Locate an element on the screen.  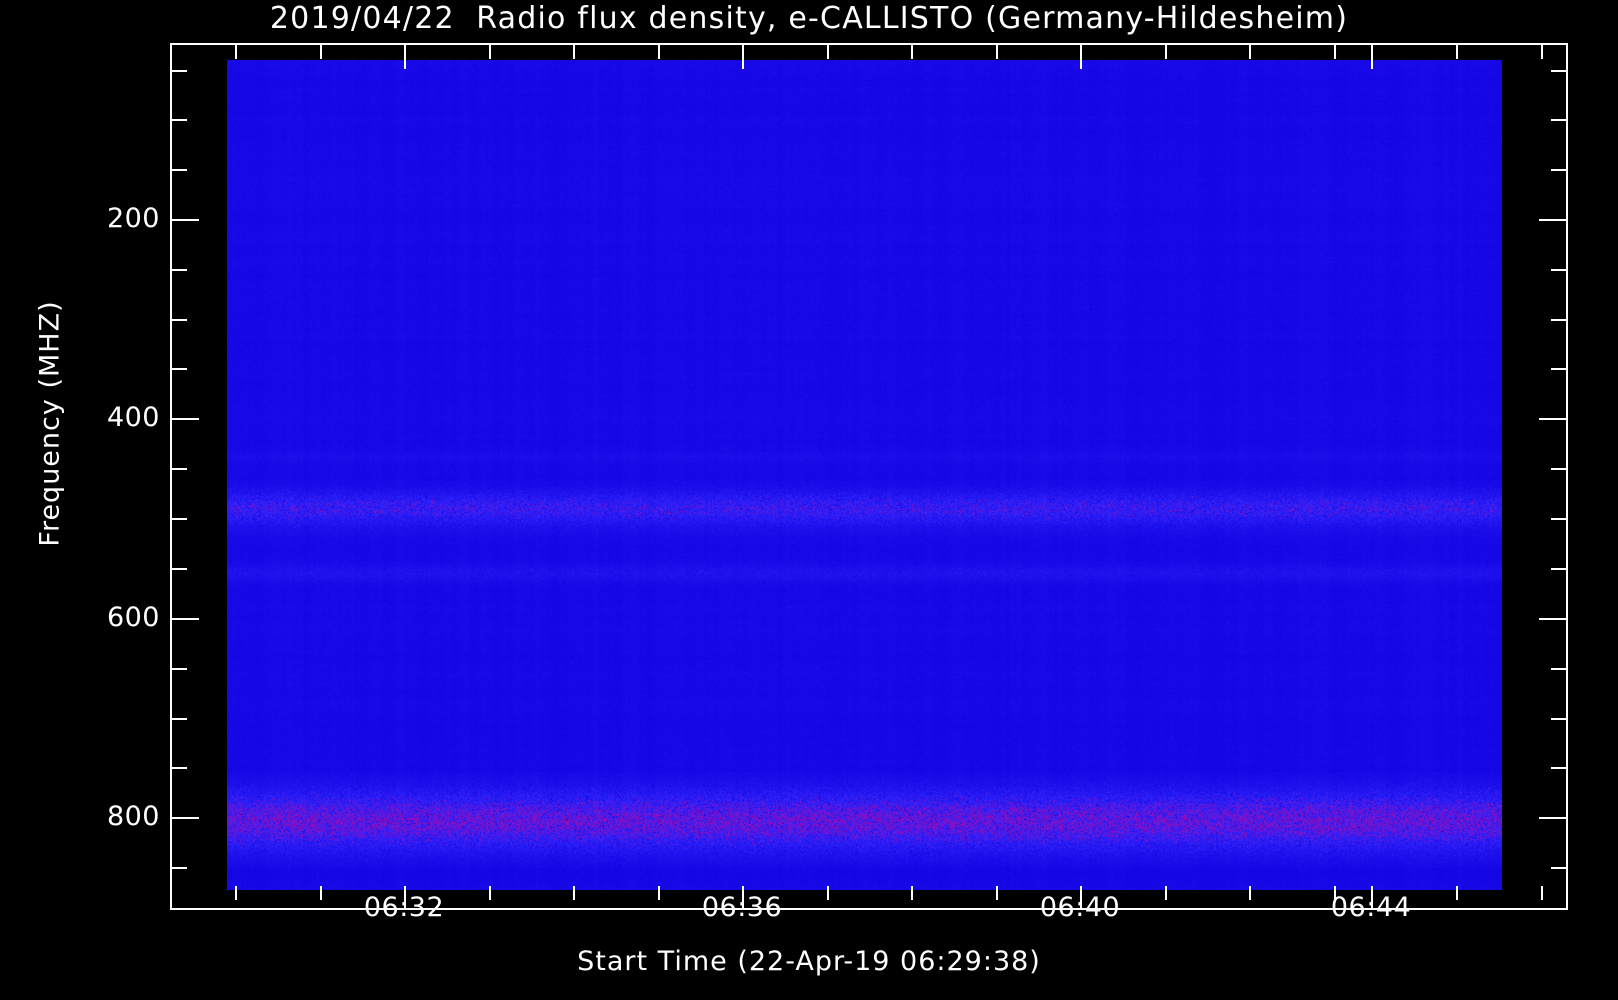
x-axis-title: Start Time (22-Apr-19 06:29:38) is located at coordinates (809, 961).